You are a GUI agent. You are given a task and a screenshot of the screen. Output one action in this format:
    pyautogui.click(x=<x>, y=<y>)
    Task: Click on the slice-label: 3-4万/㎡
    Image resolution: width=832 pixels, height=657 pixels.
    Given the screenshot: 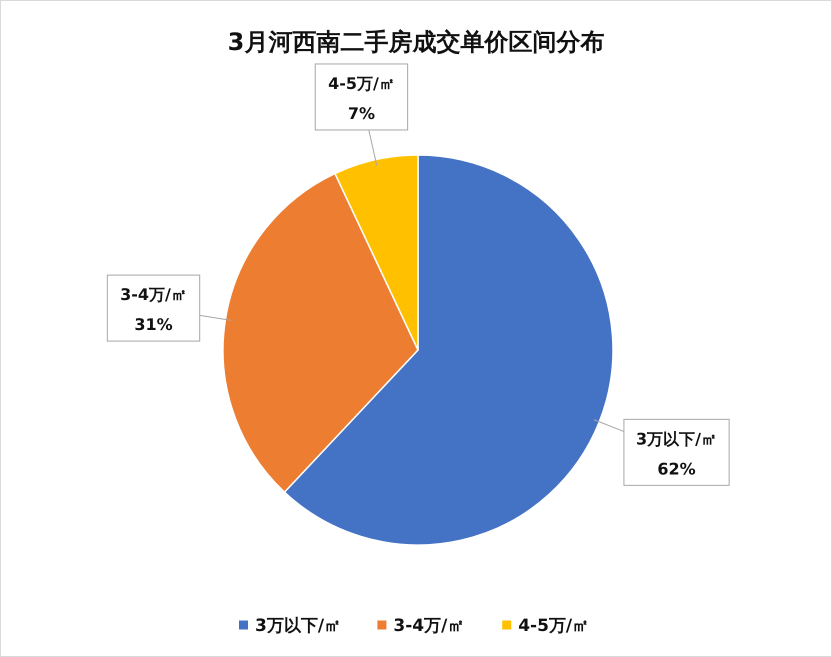 What is the action you would take?
    pyautogui.click(x=153, y=294)
    